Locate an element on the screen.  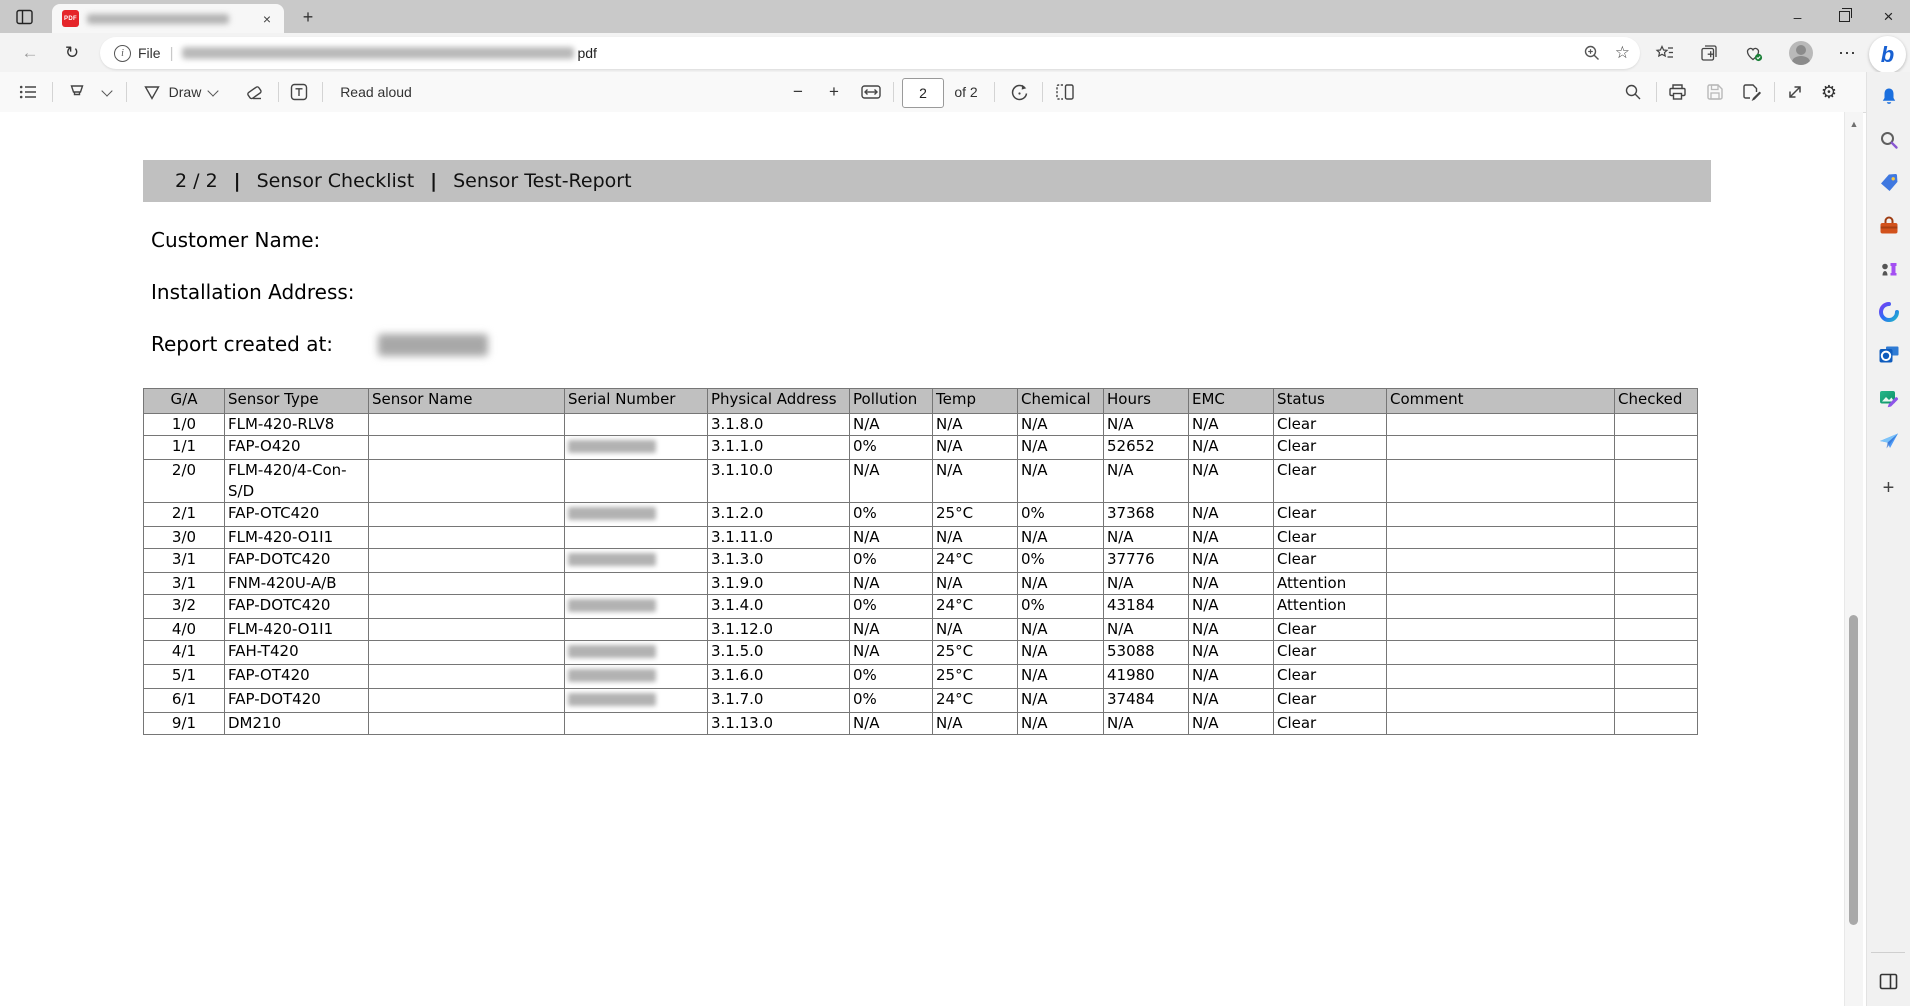
shopping-button is located at coordinates (1888, 182).